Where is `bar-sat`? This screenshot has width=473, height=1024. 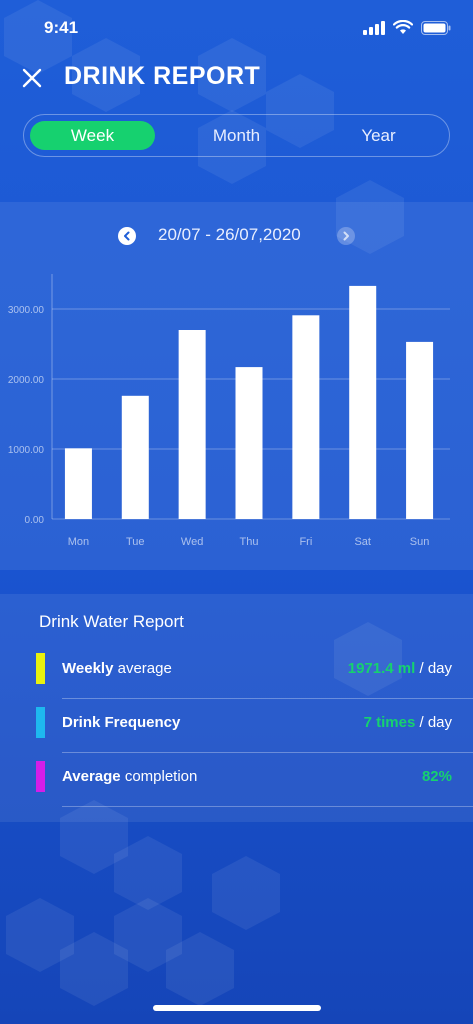 bar-sat is located at coordinates (363, 402).